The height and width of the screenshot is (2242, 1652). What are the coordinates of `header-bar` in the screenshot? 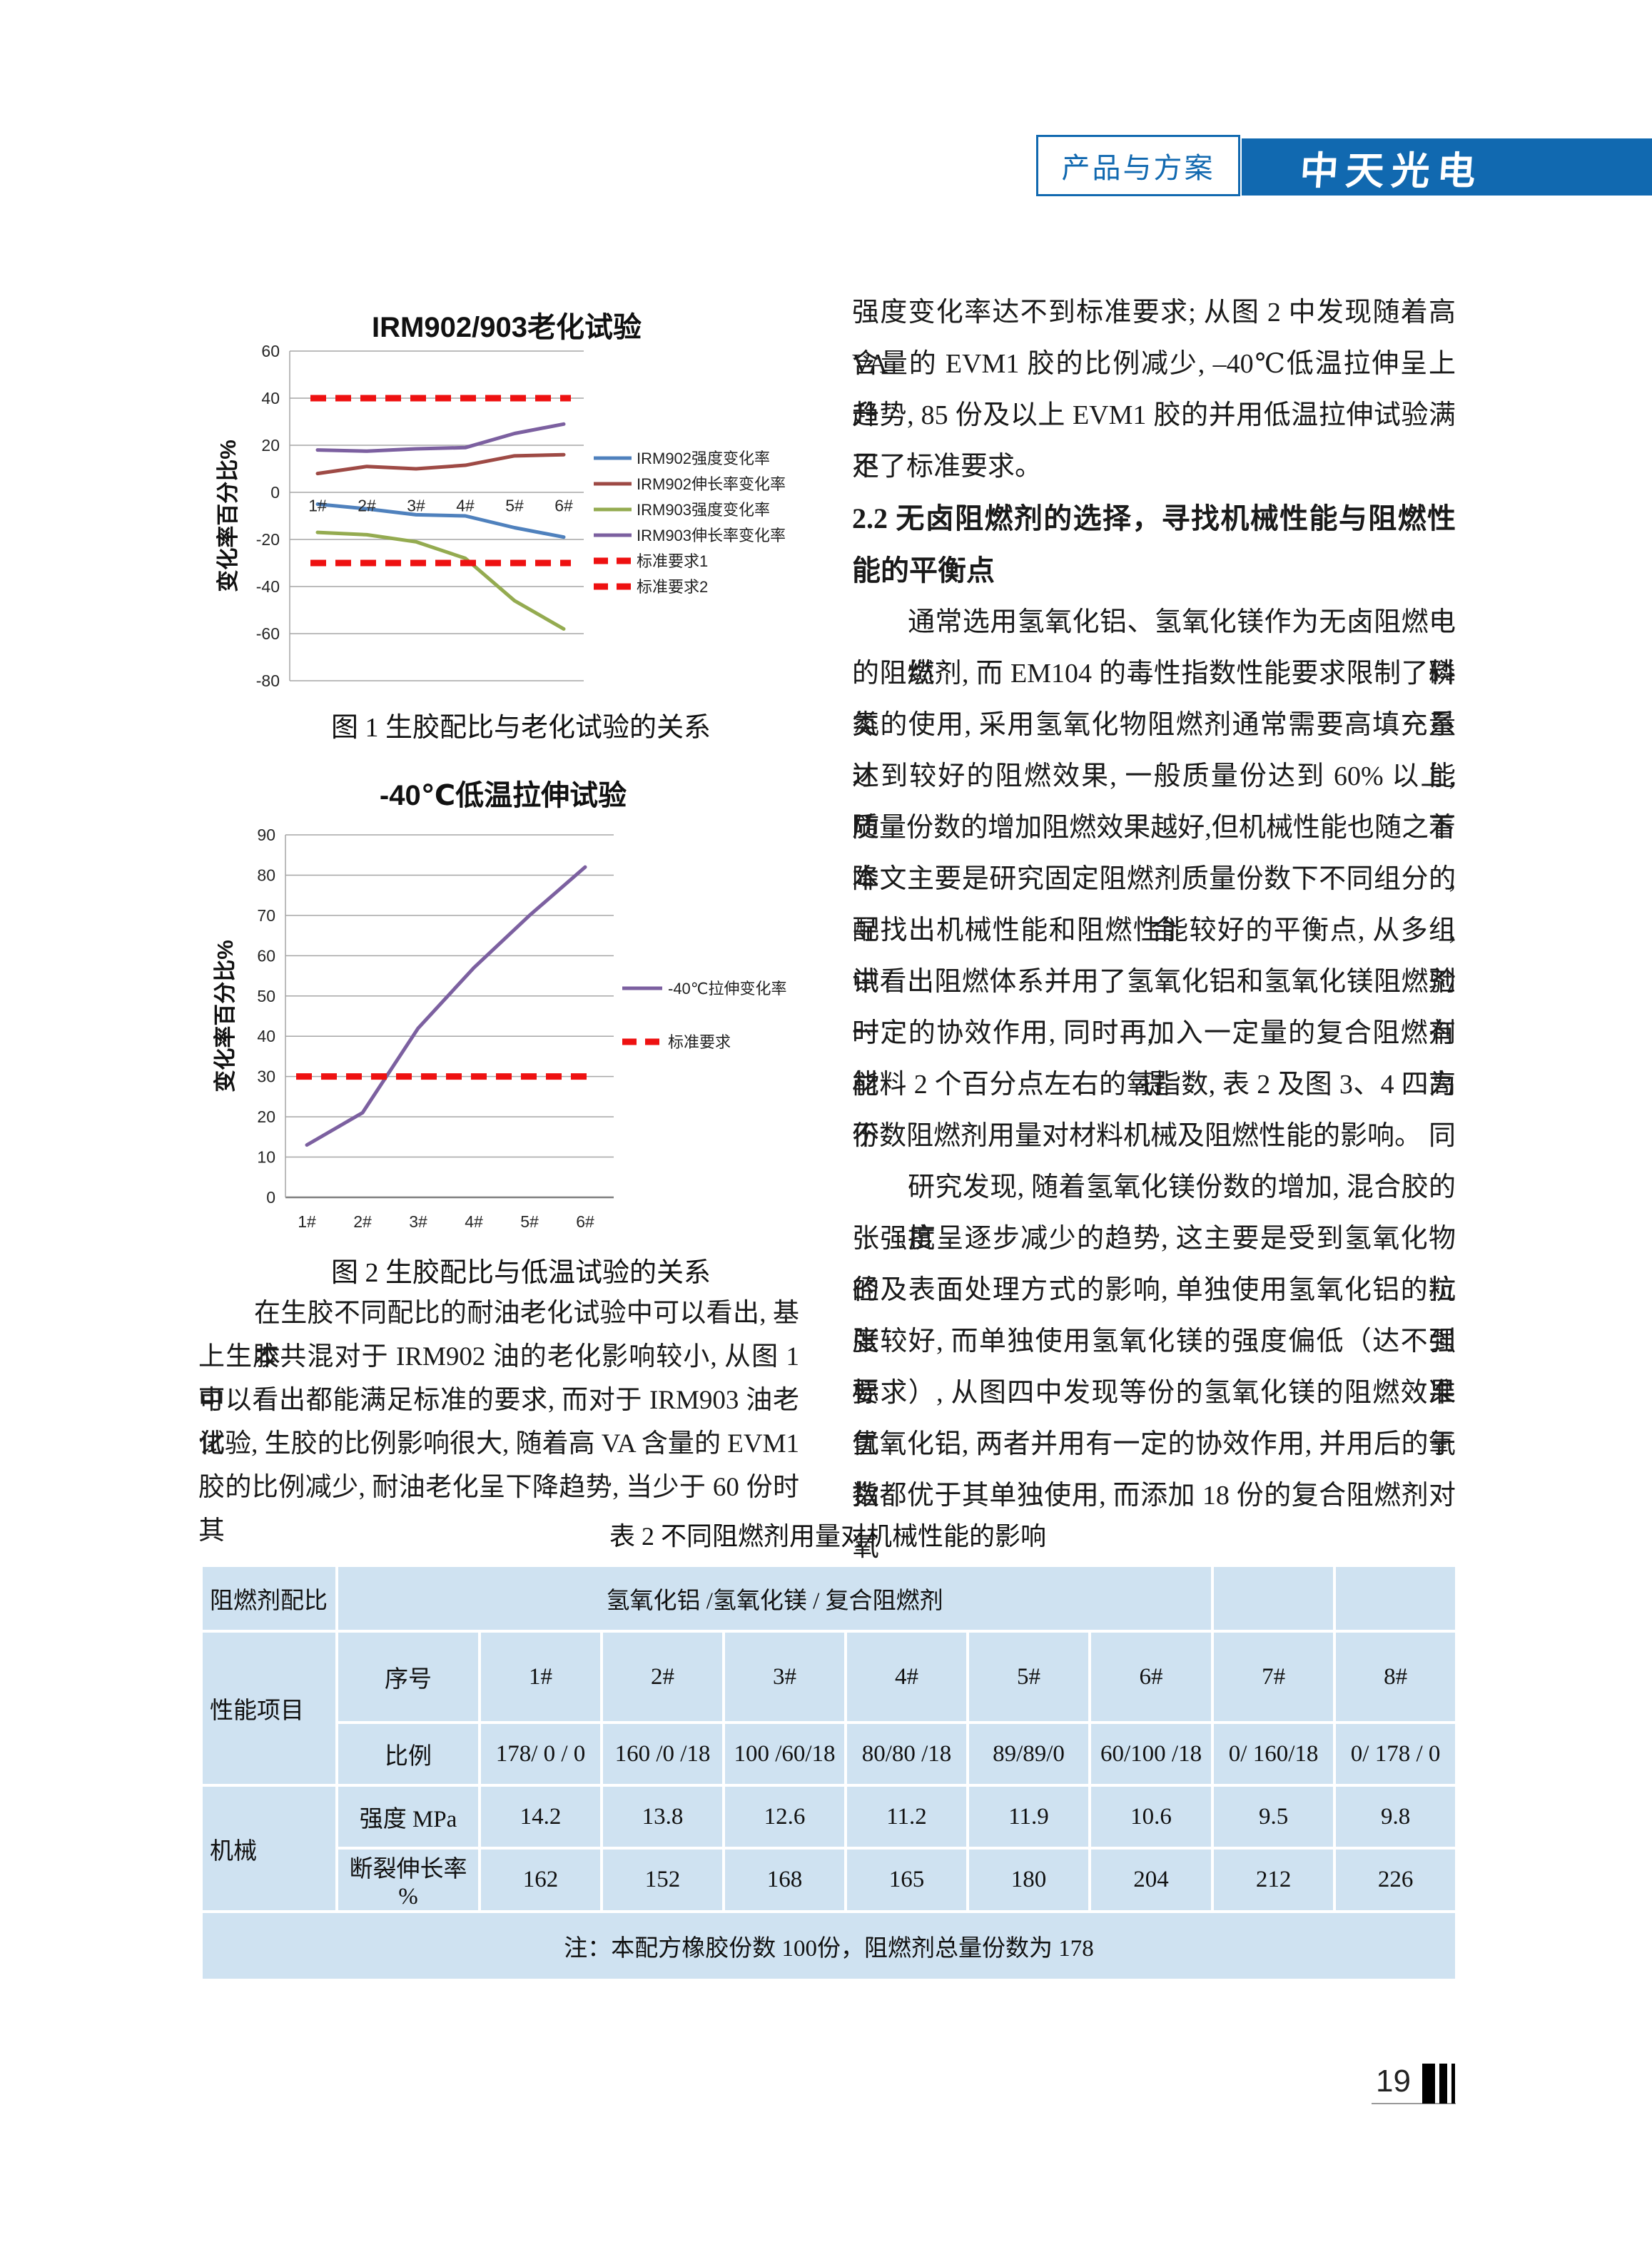 It's located at (1447, 167).